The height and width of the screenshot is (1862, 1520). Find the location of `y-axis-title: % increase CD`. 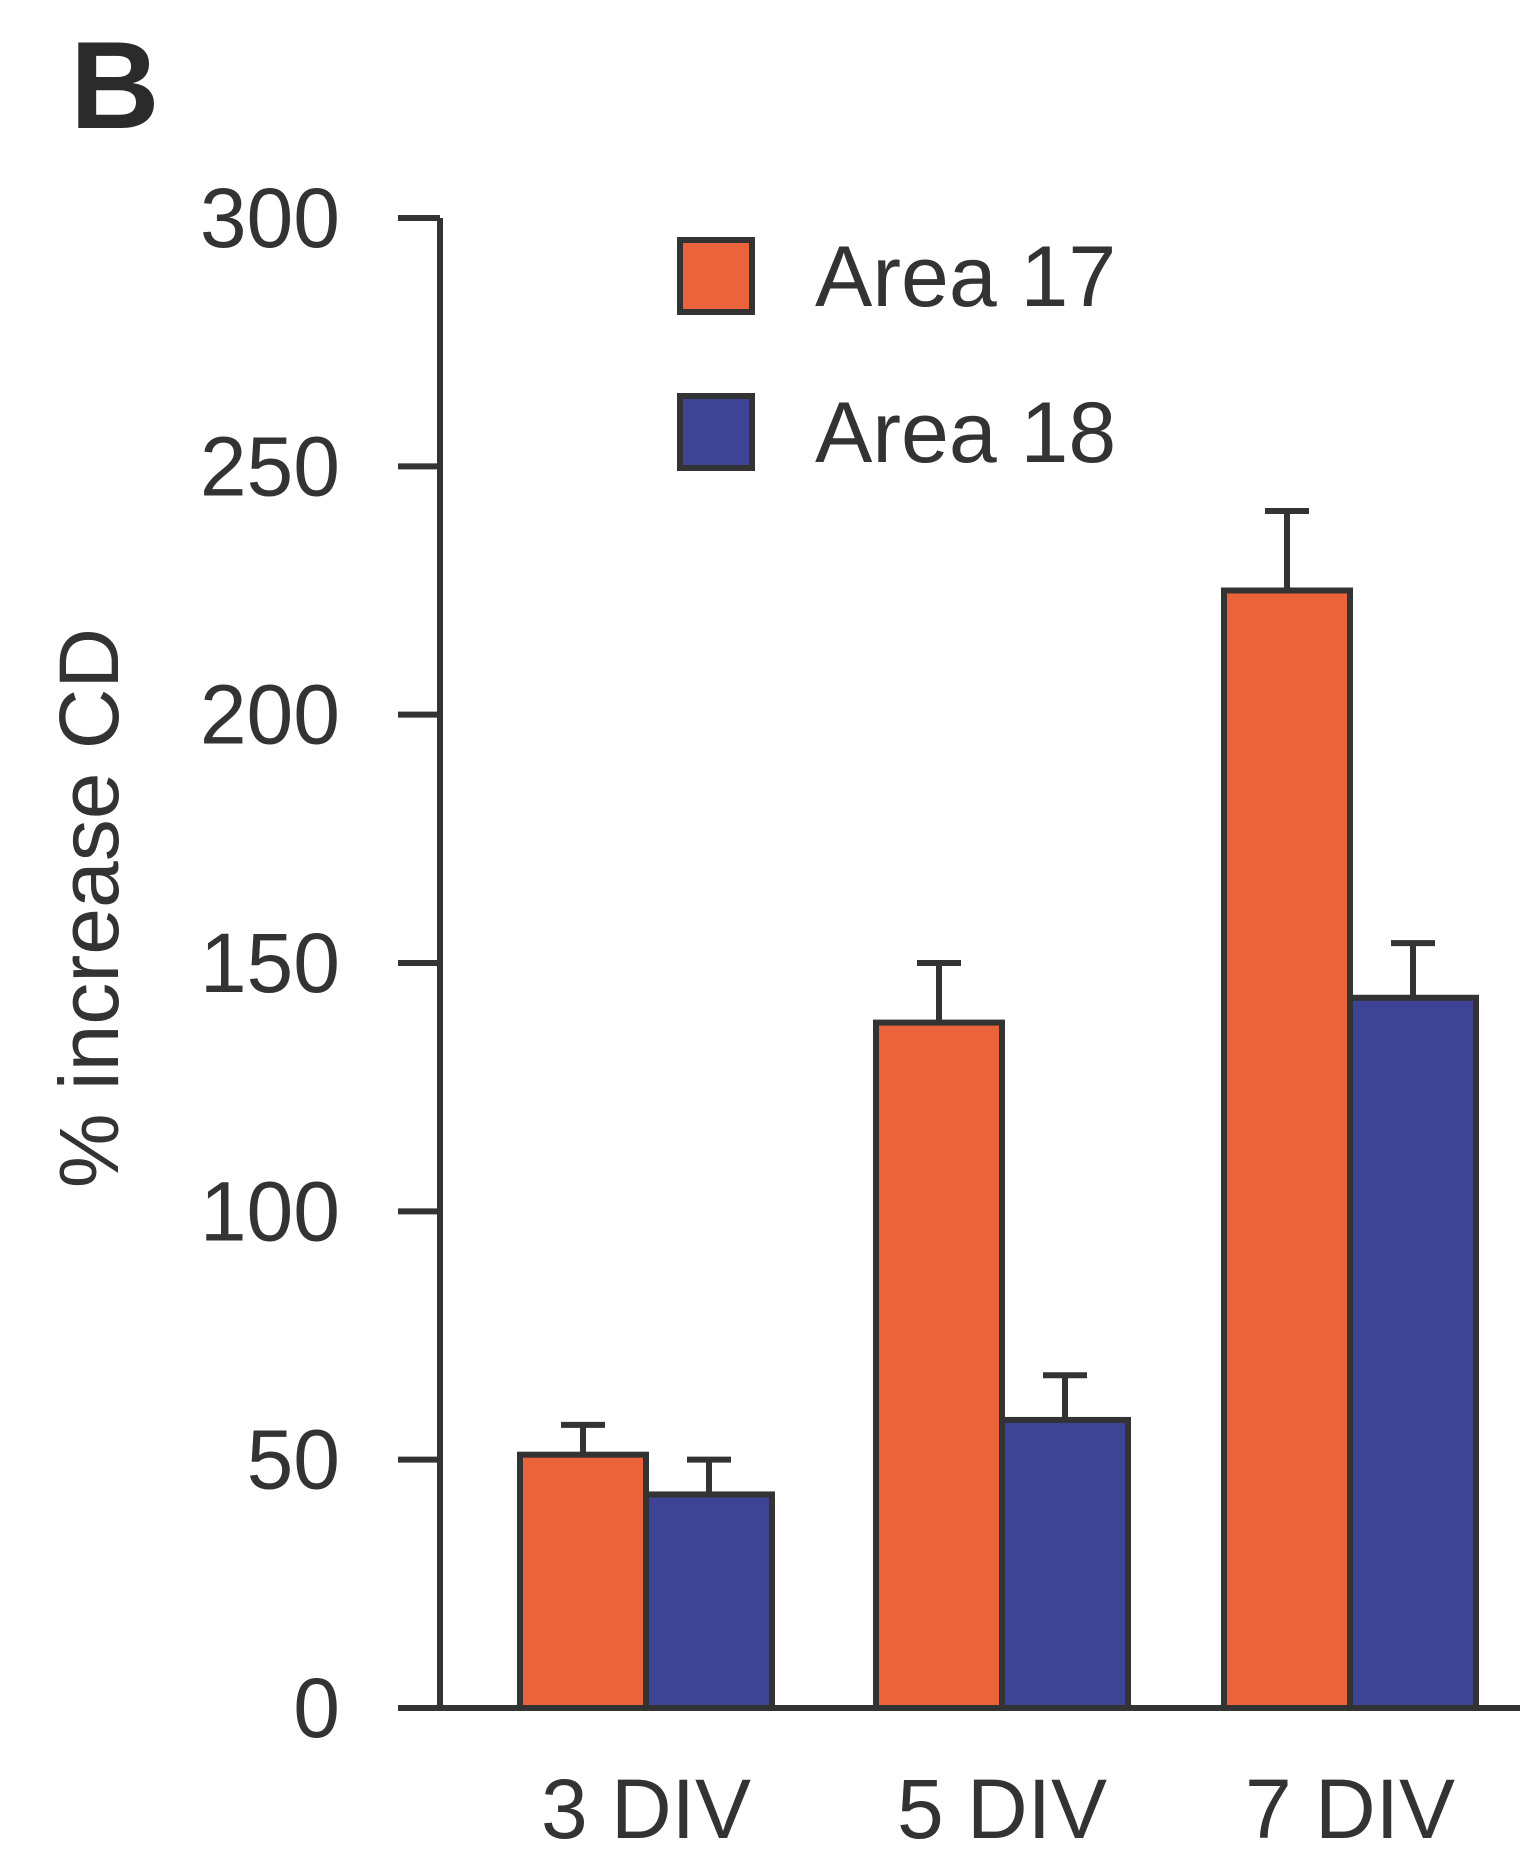

y-axis-title: % increase CD is located at coordinates (89, 908).